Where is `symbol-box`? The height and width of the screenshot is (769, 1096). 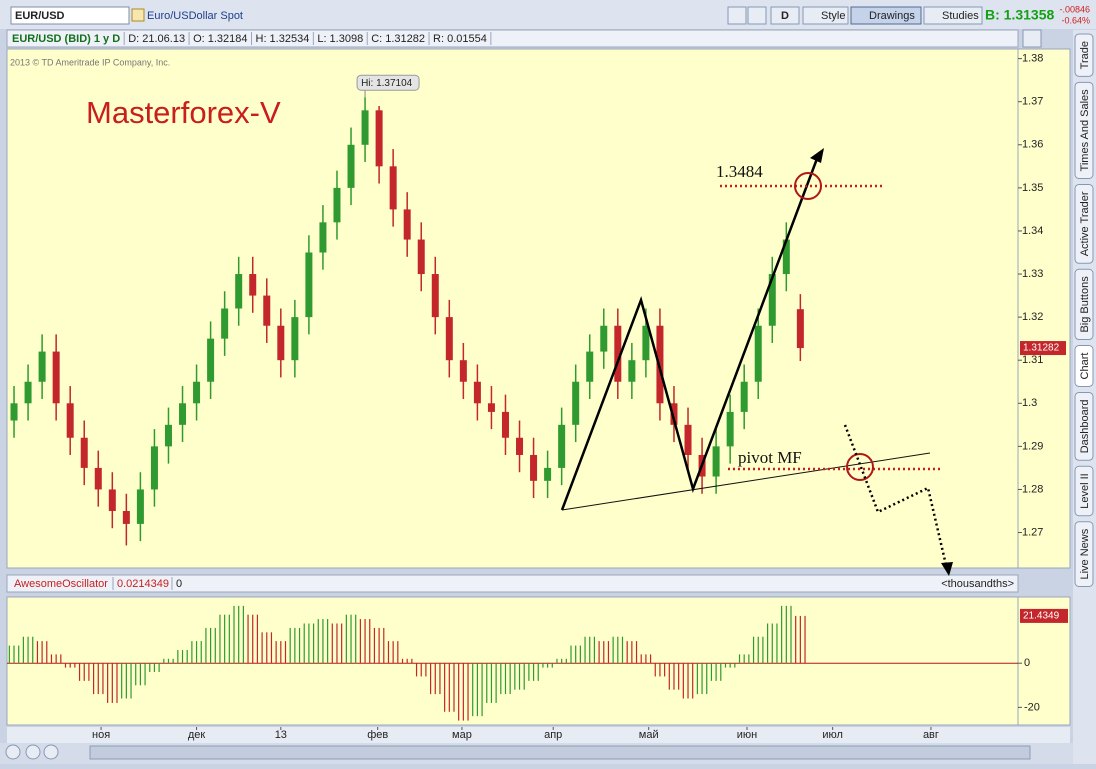
symbol-box is located at coordinates (70, 15).